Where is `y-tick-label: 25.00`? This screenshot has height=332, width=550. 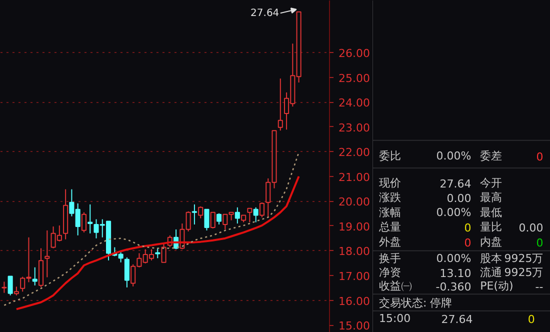
y-tick-label: 25.00 is located at coordinates (354, 78).